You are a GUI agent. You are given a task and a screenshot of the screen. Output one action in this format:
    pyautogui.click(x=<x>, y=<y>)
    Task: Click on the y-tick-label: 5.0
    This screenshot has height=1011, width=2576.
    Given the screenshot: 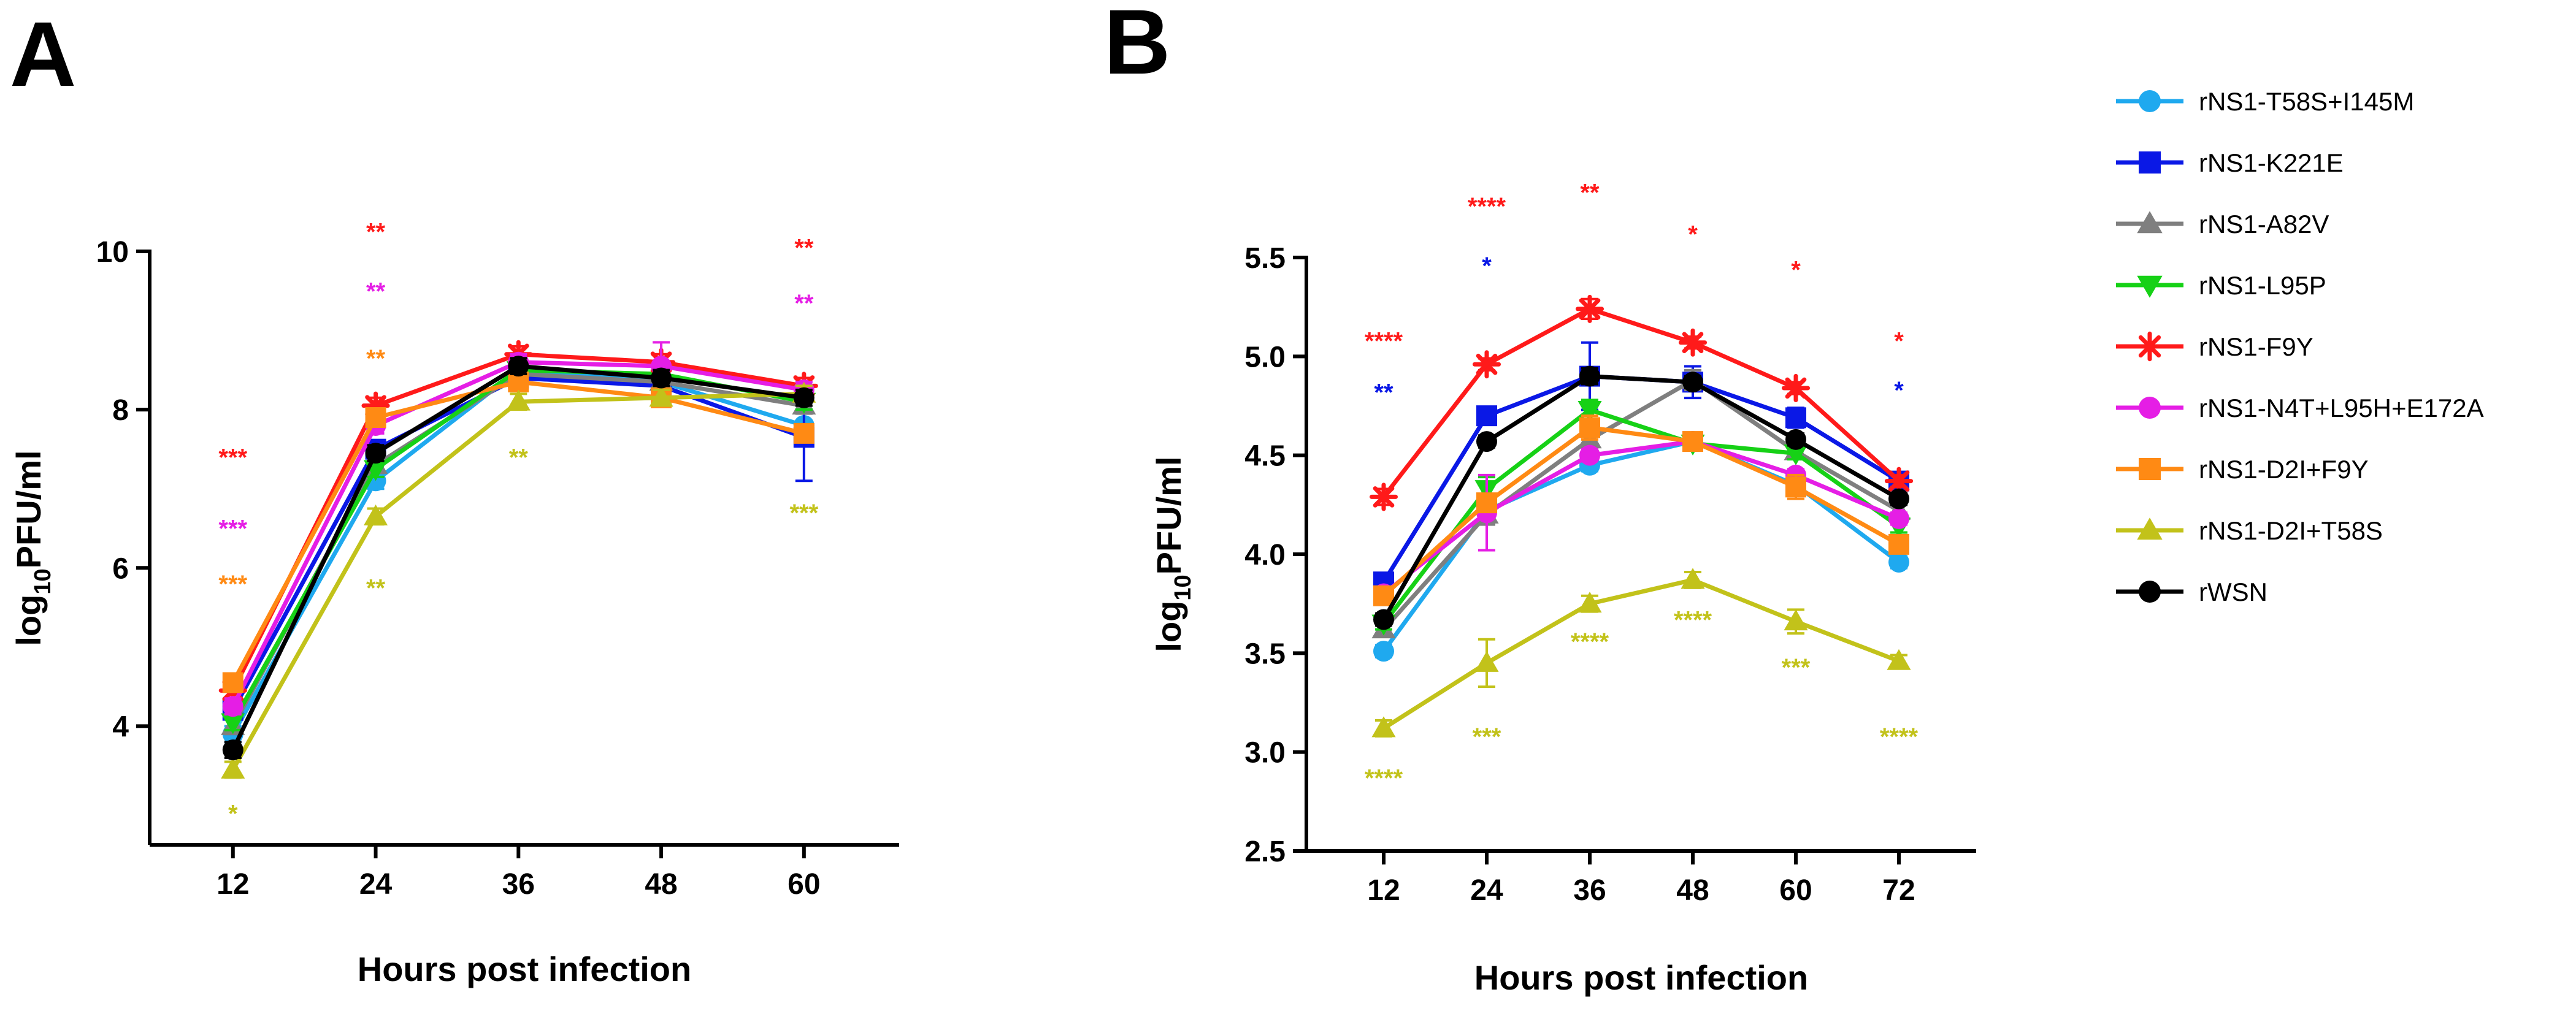 What is the action you would take?
    pyautogui.click(x=1265, y=357)
    